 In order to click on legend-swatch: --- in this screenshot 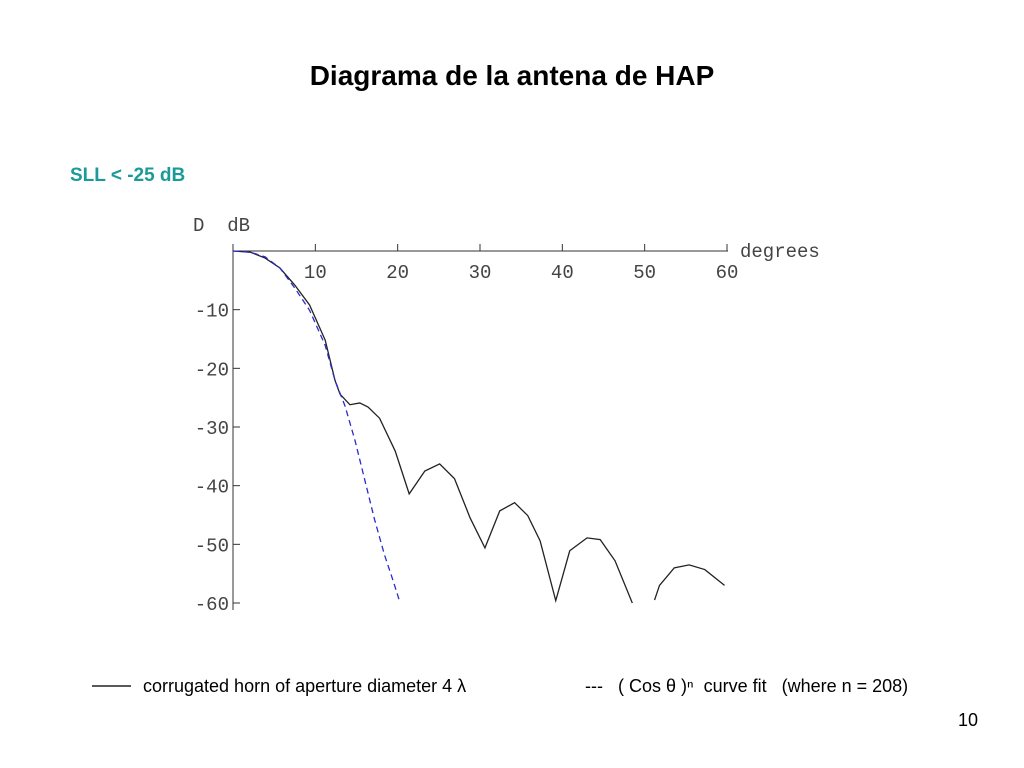, I will do `click(594, 686)`.